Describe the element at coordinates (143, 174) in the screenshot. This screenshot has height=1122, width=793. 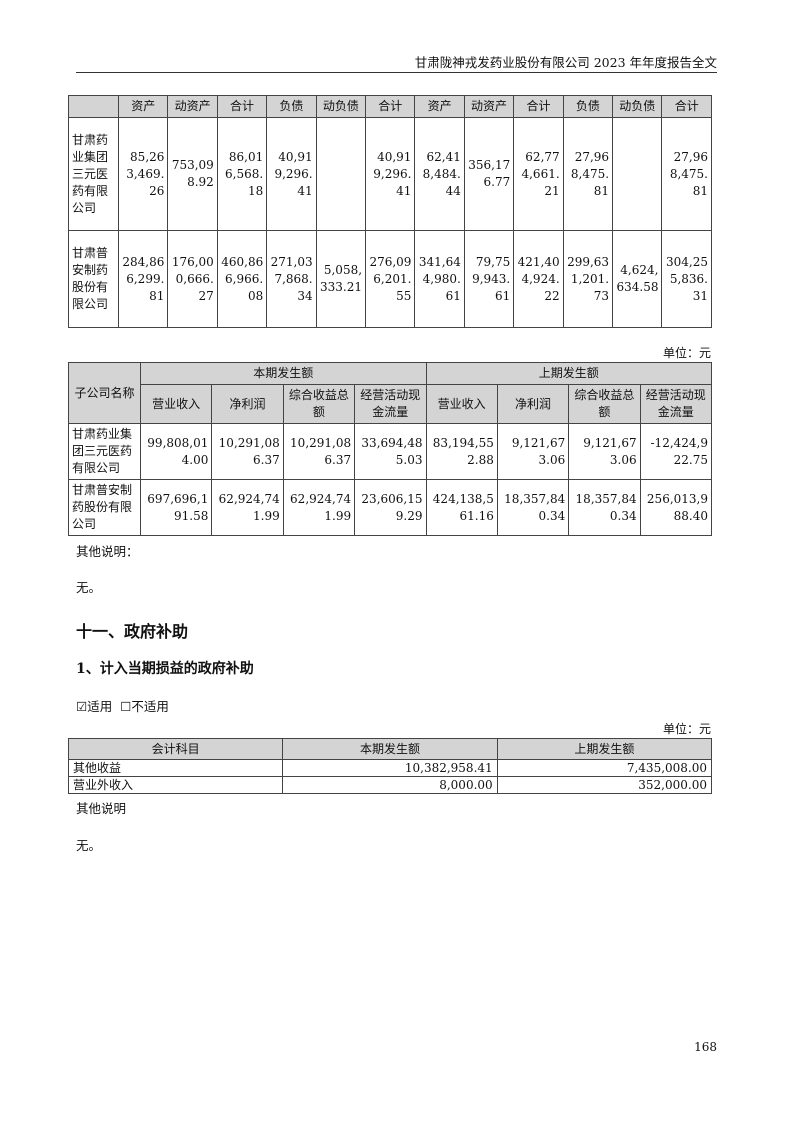
I see `table-cell: 85,263,469.26` at that location.